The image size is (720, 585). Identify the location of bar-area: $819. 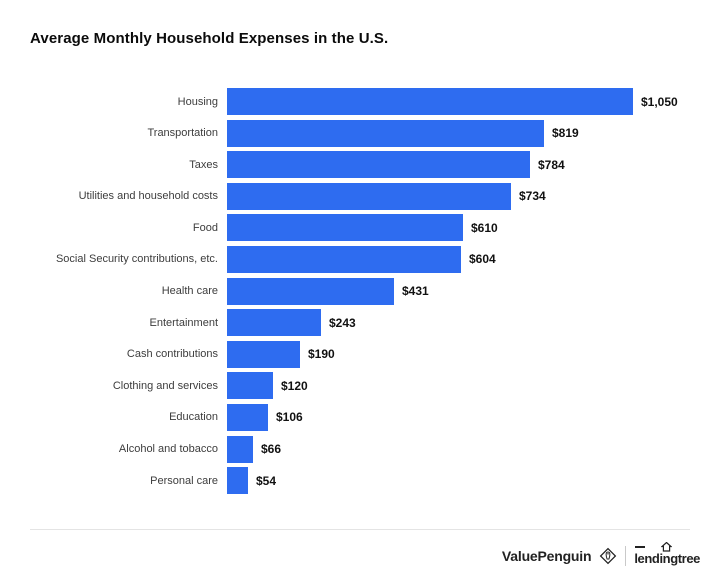
(458, 133).